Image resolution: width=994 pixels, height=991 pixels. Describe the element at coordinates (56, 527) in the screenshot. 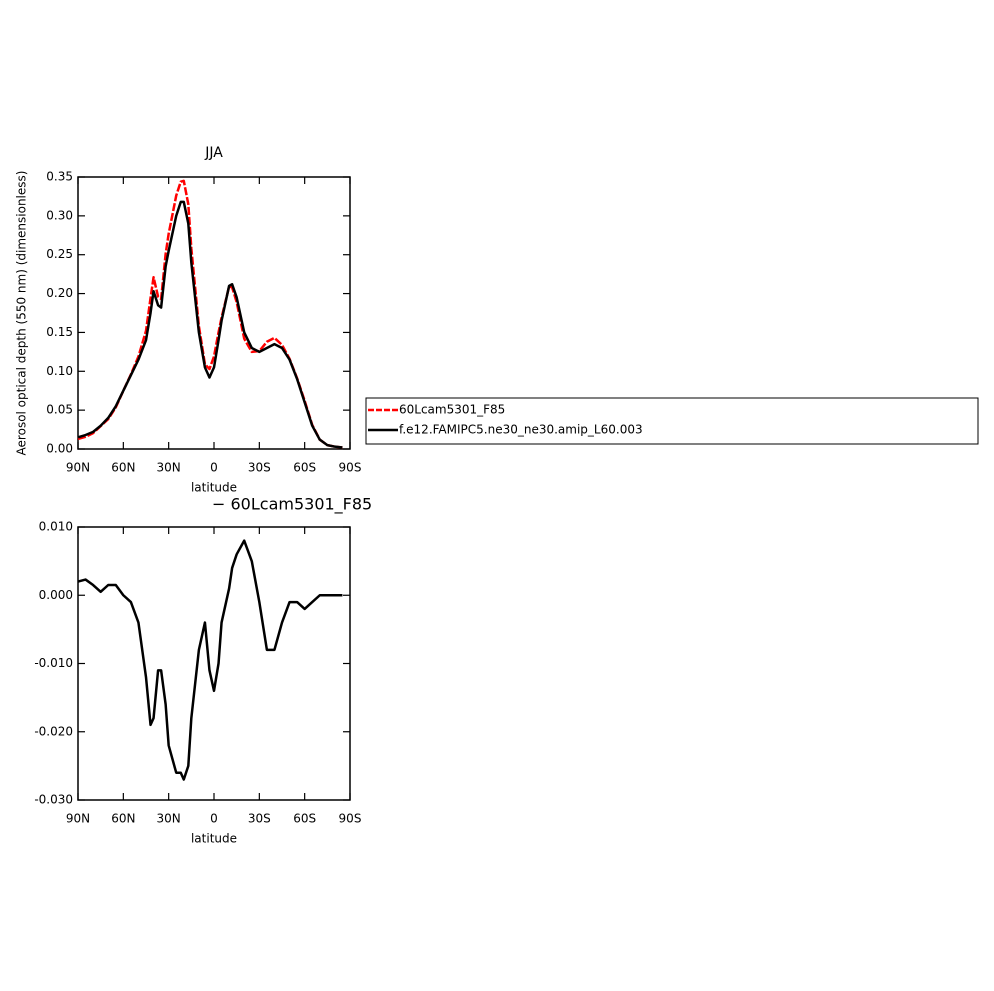

I see `y-tick-label: 0.010` at that location.